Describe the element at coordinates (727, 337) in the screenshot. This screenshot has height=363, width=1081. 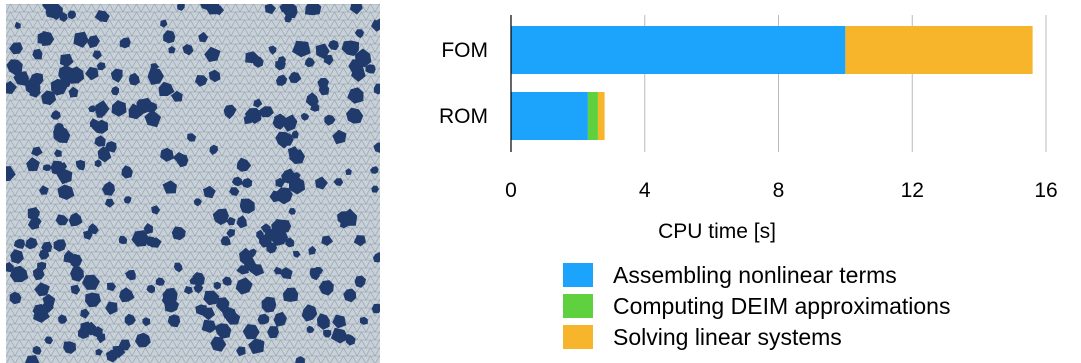
I see `legend-label: Solving linear systems` at that location.